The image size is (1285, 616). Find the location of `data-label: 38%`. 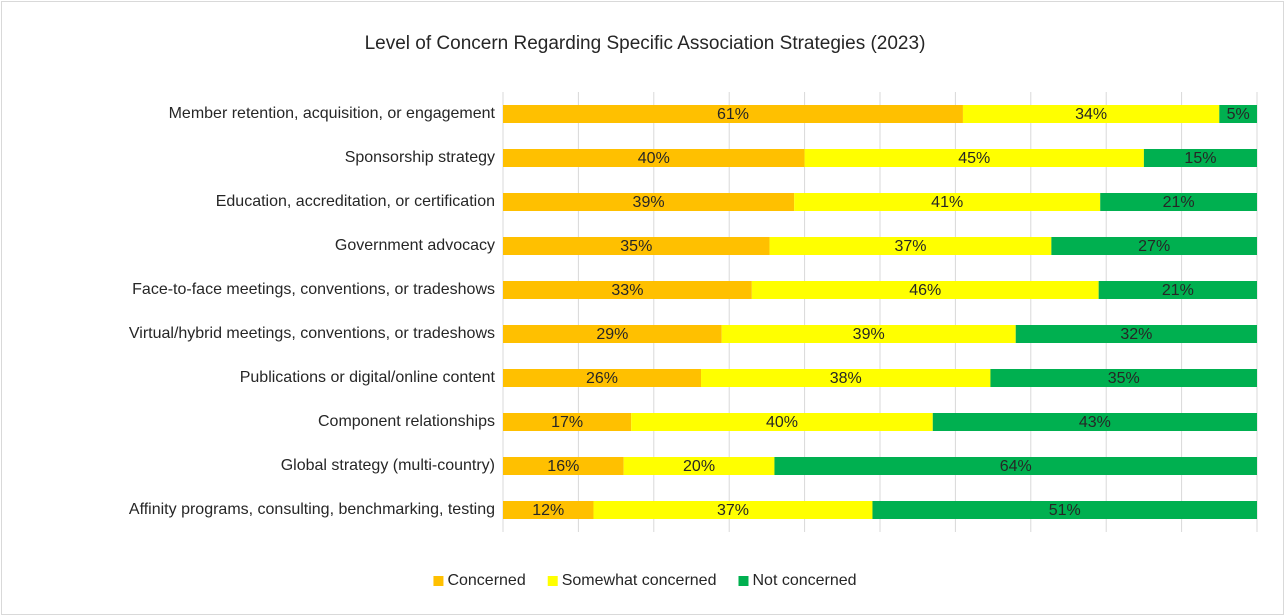

data-label: 38% is located at coordinates (846, 378).